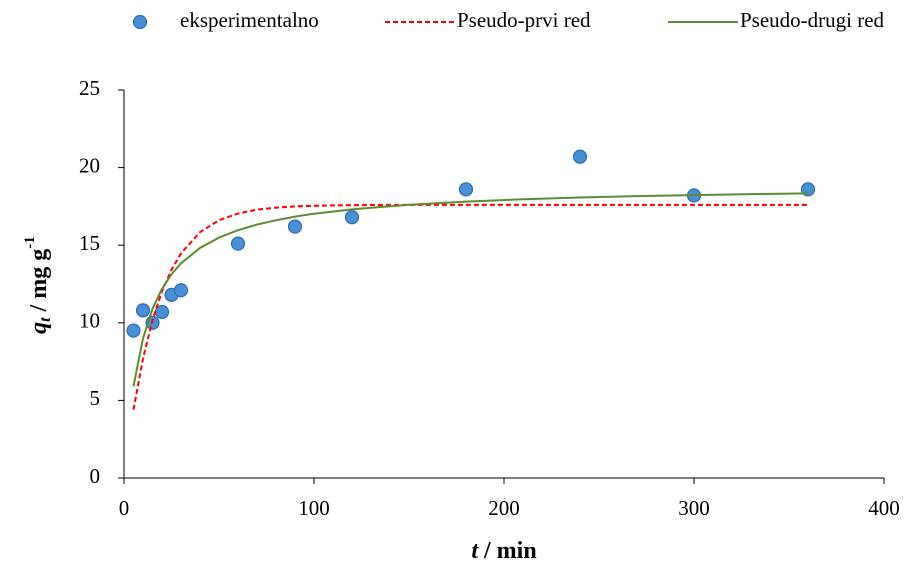 This screenshot has width=914, height=570. I want to click on y-axis-label: qt / mg g-1, so click(37, 285).